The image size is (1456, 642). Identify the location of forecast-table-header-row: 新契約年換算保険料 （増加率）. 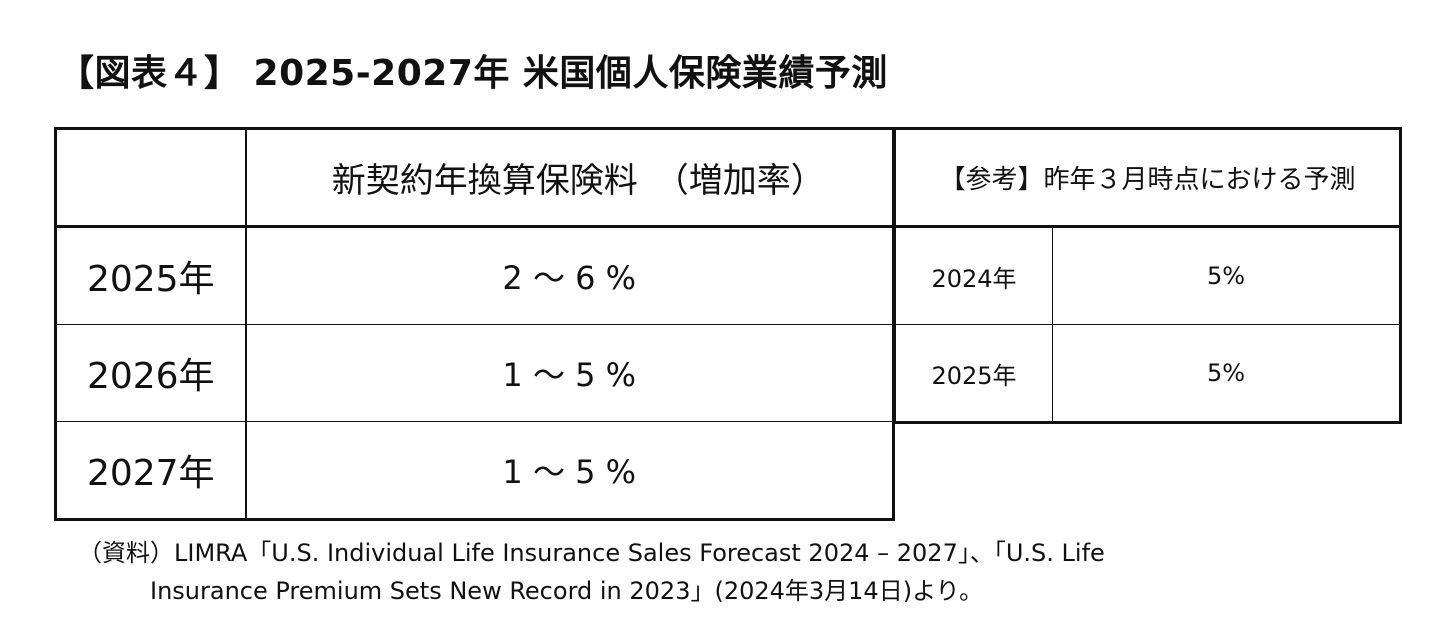
(474, 178).